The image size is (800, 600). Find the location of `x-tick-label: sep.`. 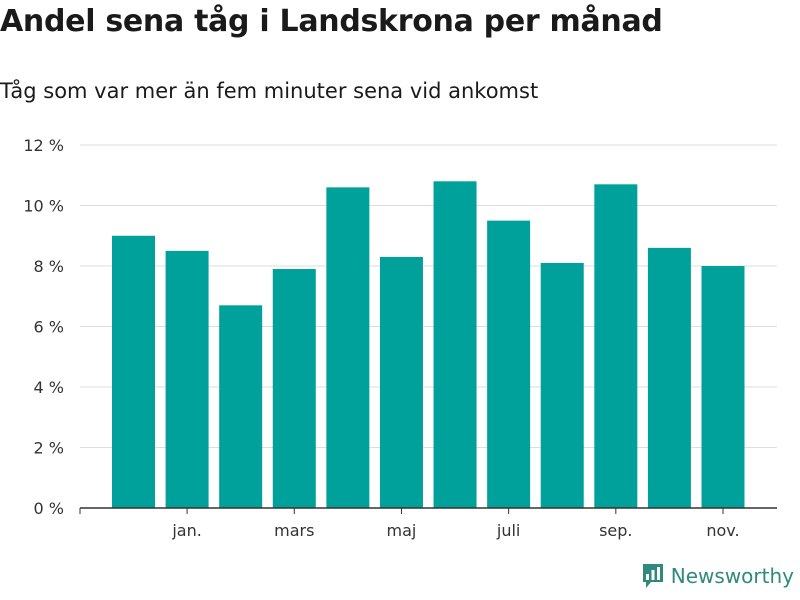

x-tick-label: sep. is located at coordinates (615, 530).